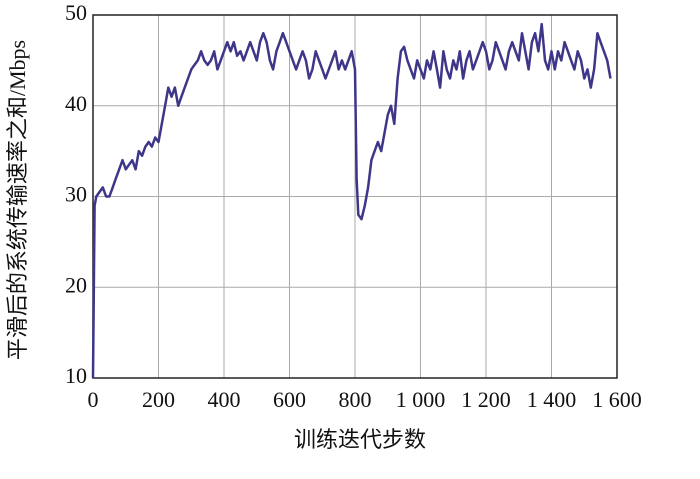 The image size is (700, 479). What do you see at coordinates (76, 194) in the screenshot?
I see `y-tick-label: 30` at bounding box center [76, 194].